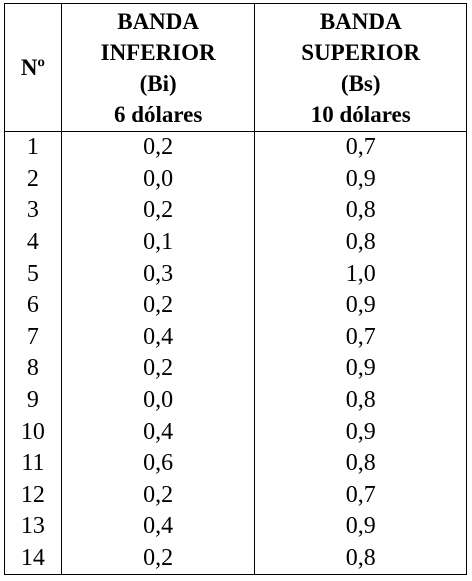 This screenshot has height=581, width=472. I want to click on header-line: 10 dólares, so click(360, 114).